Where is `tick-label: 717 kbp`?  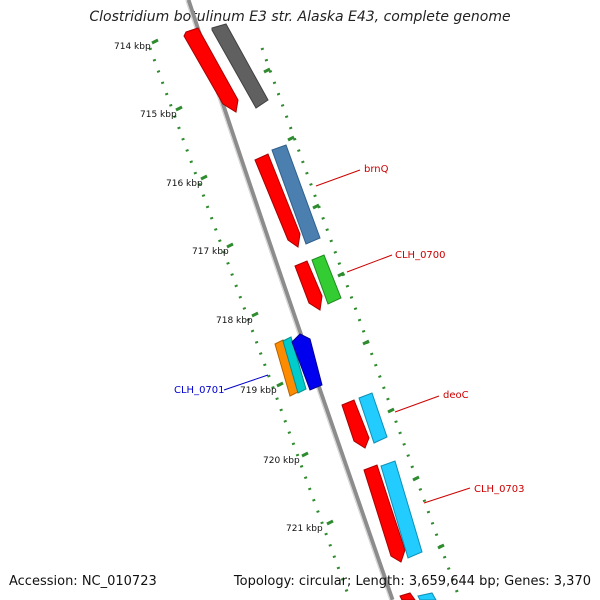 tick-label: 717 kbp is located at coordinates (210, 252).